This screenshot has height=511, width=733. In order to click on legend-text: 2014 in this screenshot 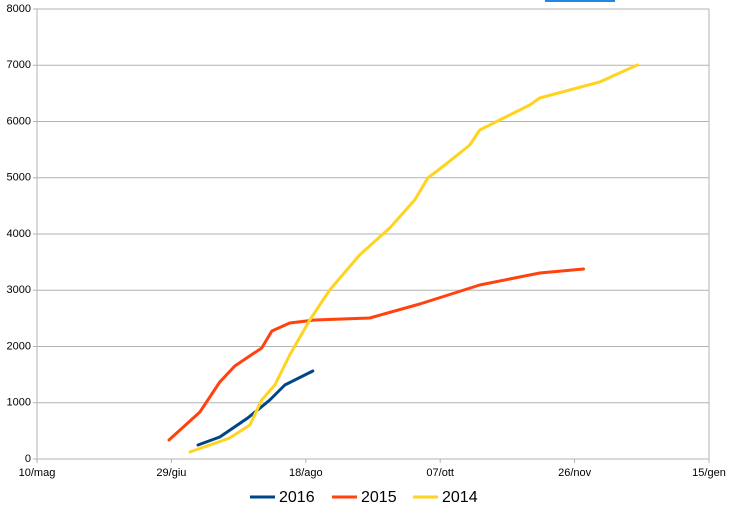, I will do `click(460, 497)`.